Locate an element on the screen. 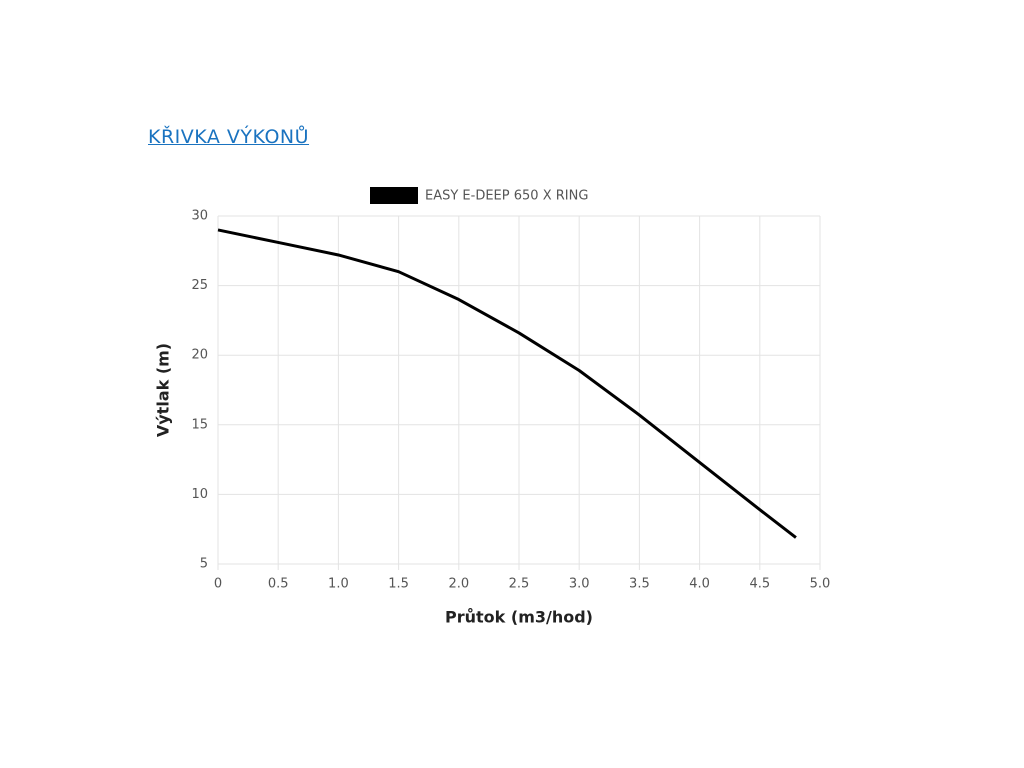  legend-swatch is located at coordinates (394, 195).